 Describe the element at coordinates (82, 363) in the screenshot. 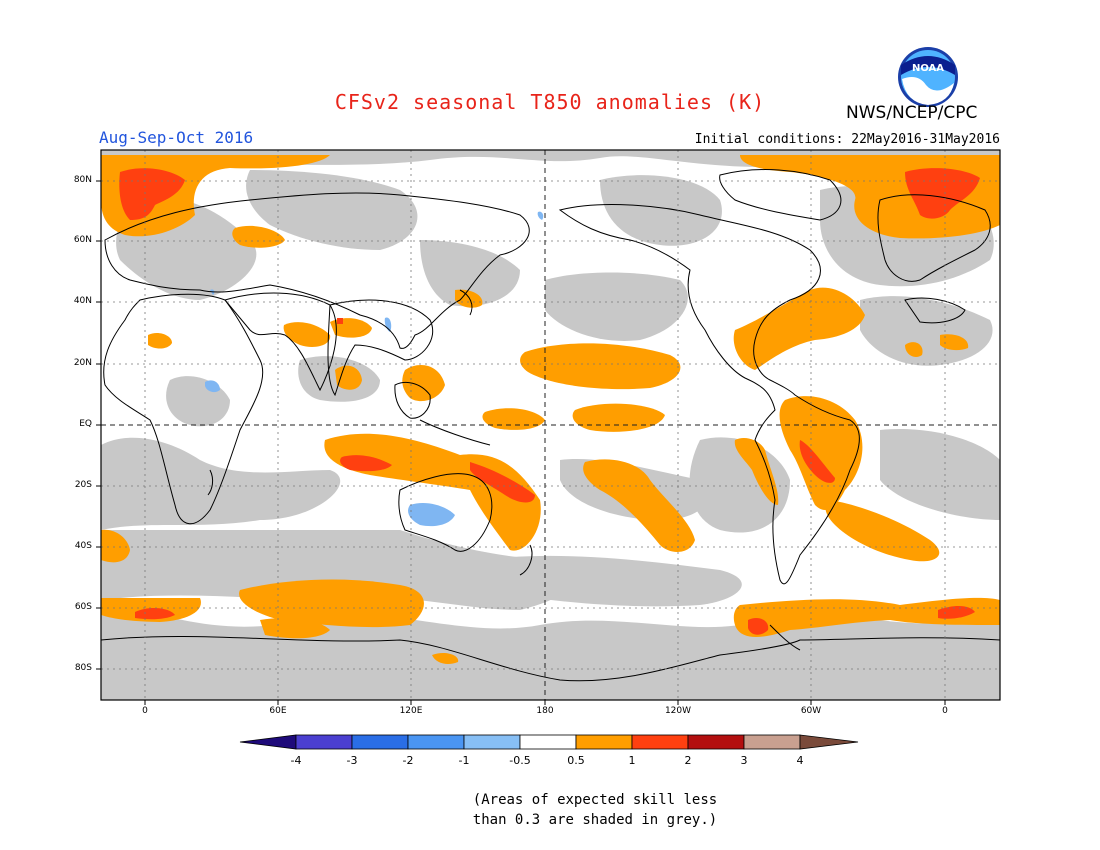

I see `lat-label-20n: 20N` at that location.